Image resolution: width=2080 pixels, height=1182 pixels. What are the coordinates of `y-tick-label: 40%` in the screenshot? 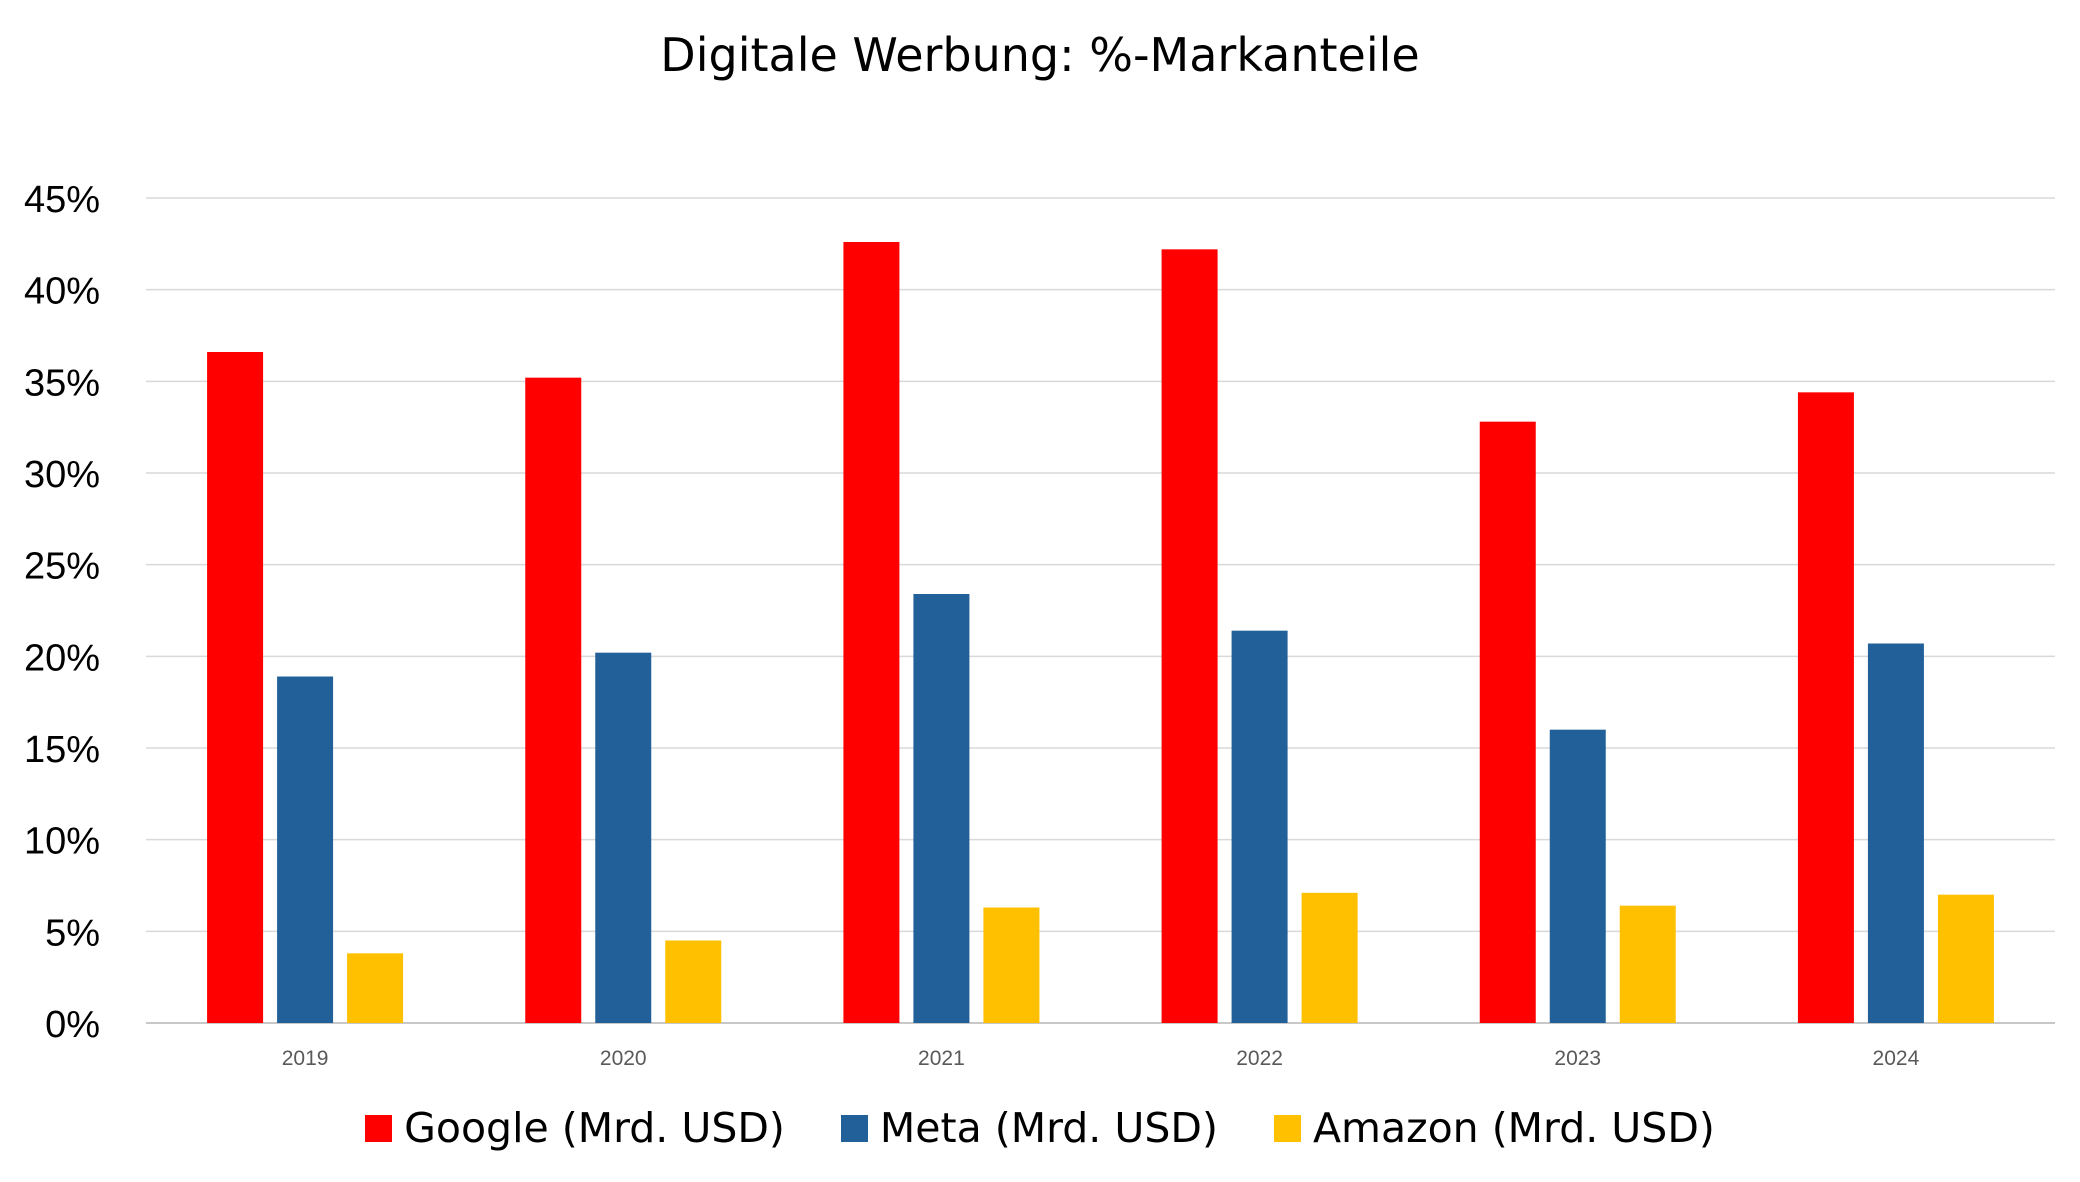 It's located at (62, 292).